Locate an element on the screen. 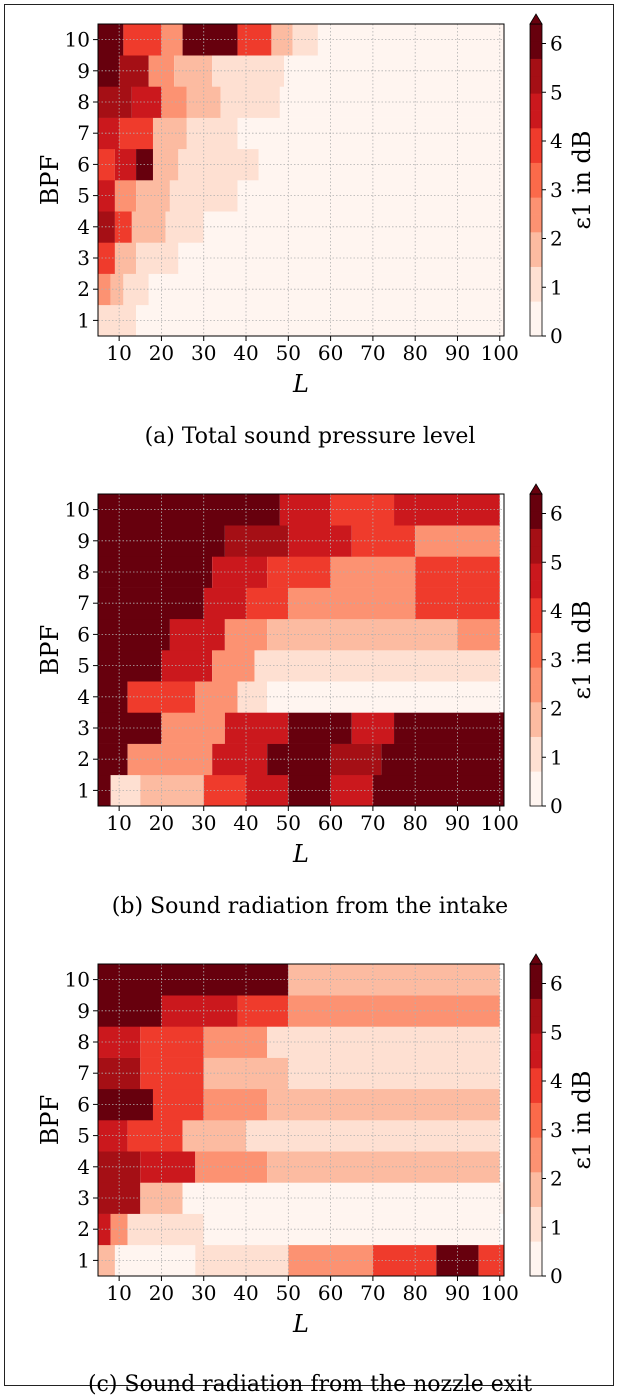  x-tick-label: 90 is located at coordinates (457, 823).